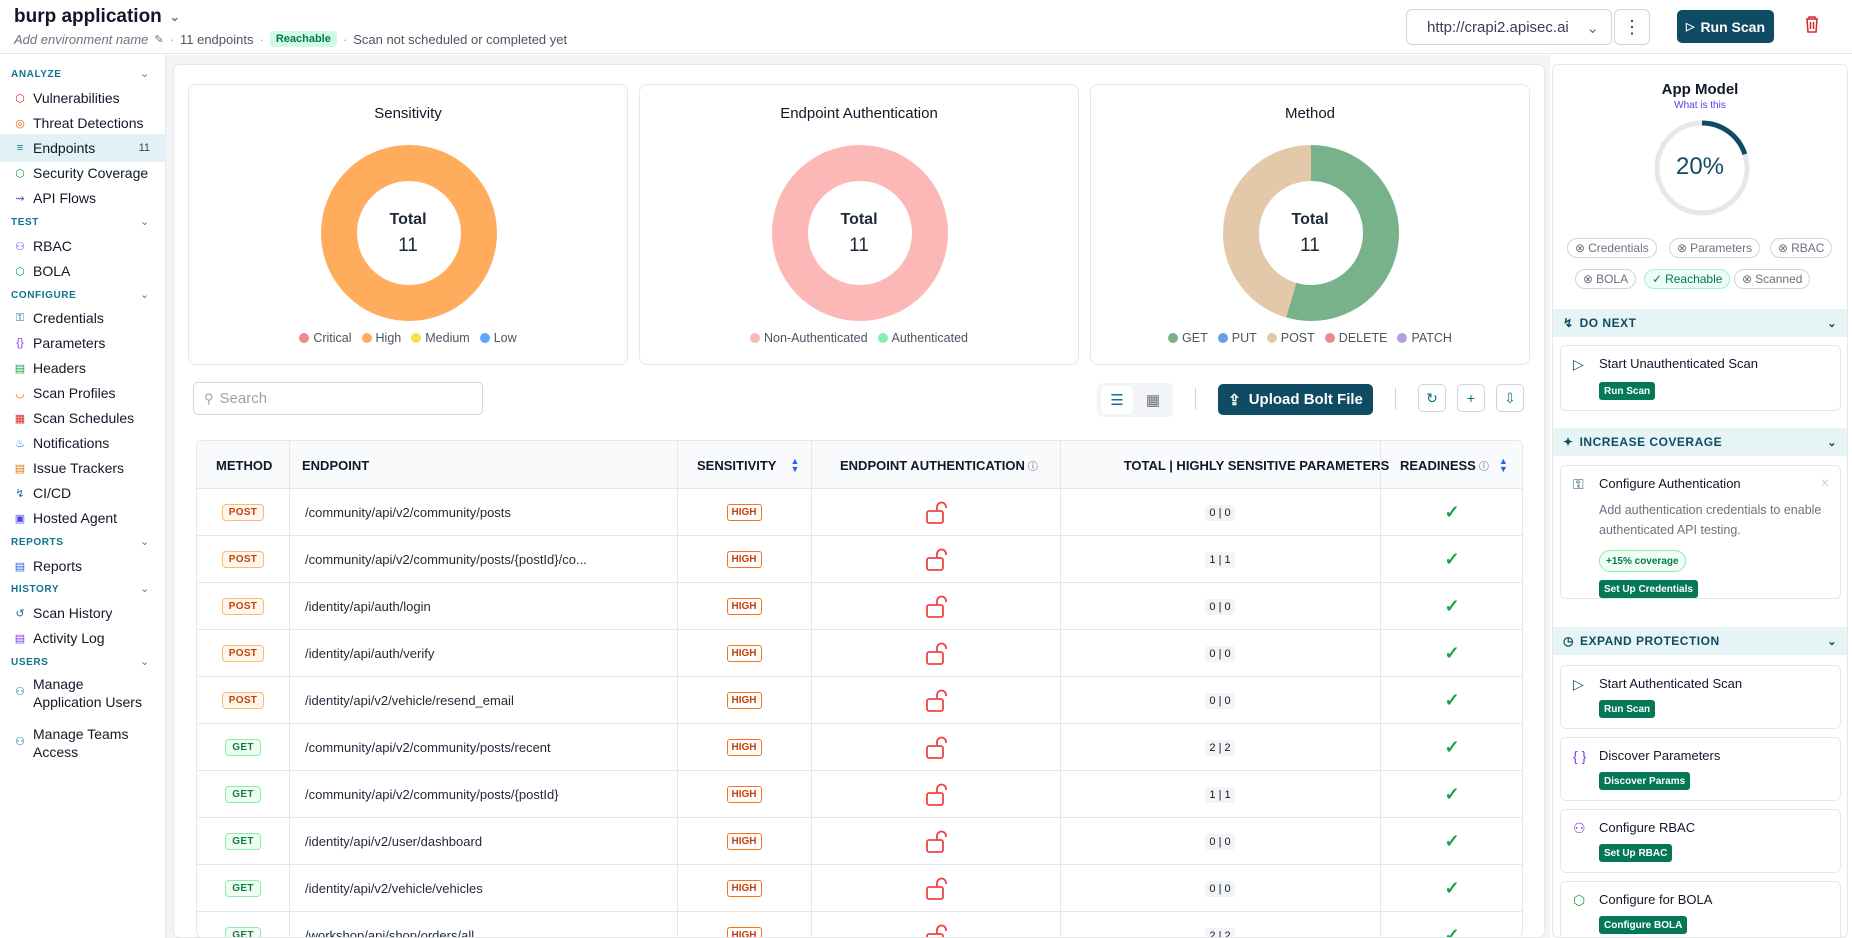 The image size is (1852, 938). Describe the element at coordinates (83, 468) in the screenshot. I see `sidebar-item-issue-trackers: ▤ Issue Trackers` at that location.